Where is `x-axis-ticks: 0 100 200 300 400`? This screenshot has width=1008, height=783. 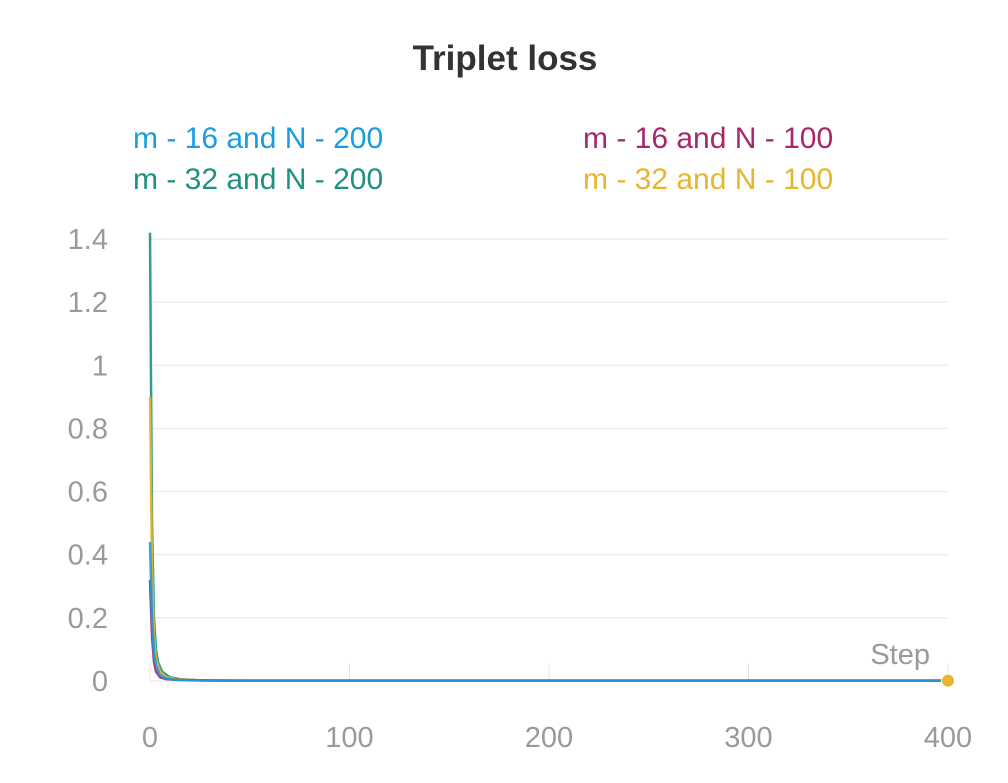
x-axis-ticks: 0 100 200 300 400 is located at coordinates (557, 708).